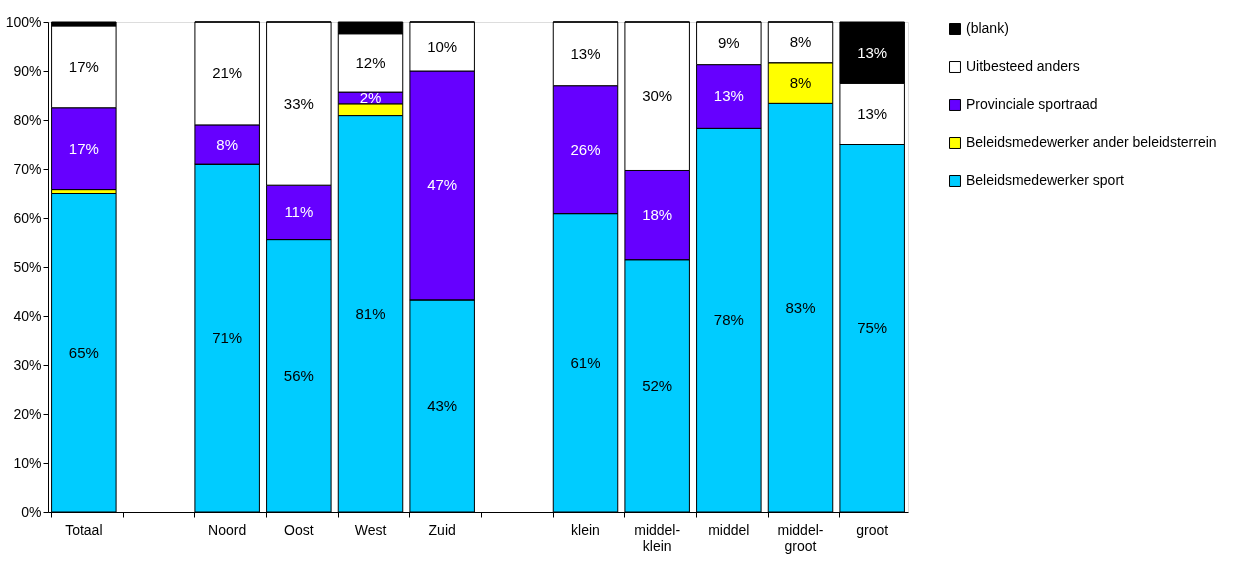 The image size is (1248, 570). I want to click on x-tick-label: groot, so click(872, 529).